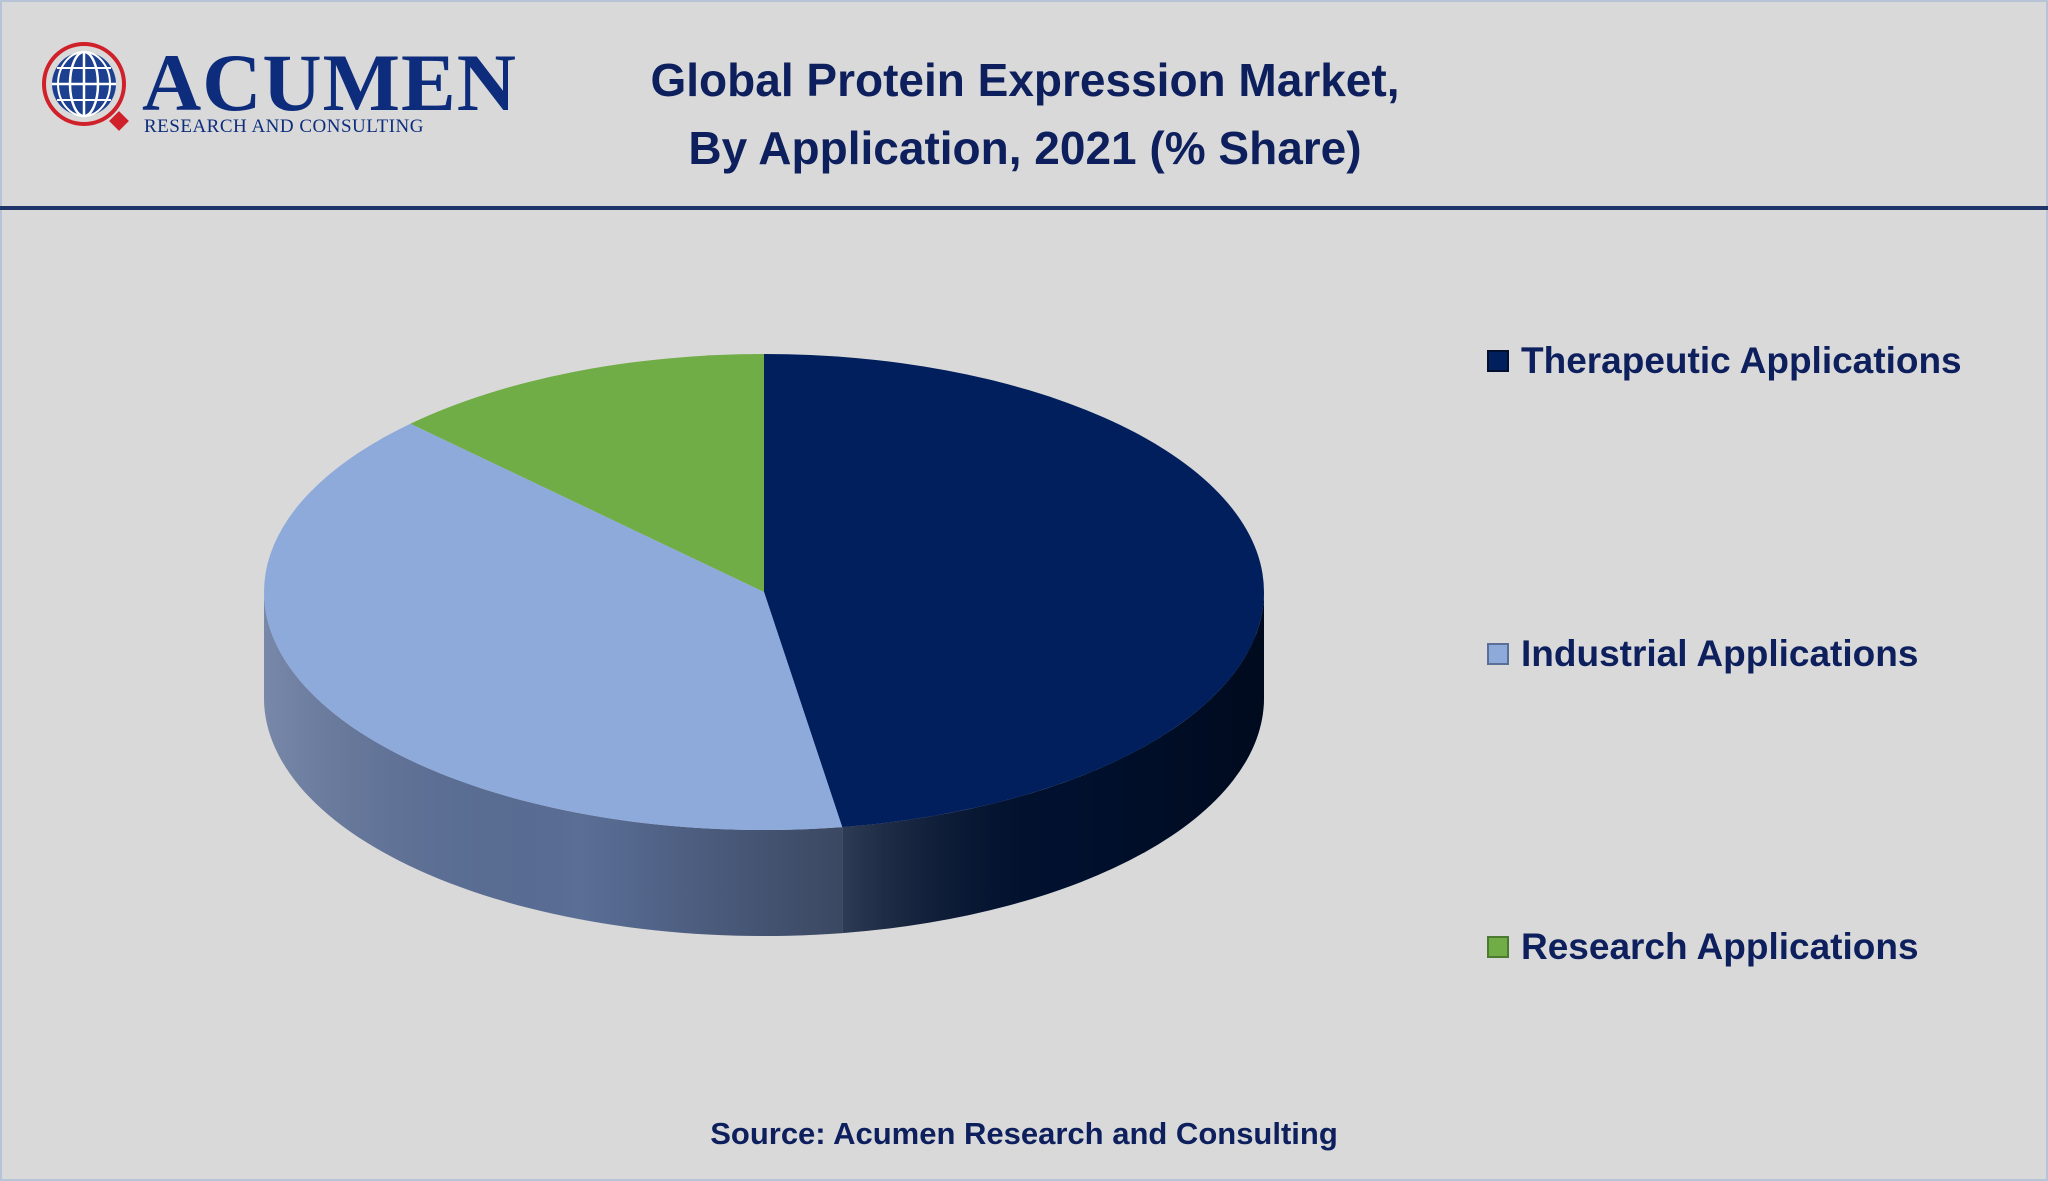 The image size is (2048, 1181). I want to click on legend-label: Research Applications, so click(1720, 946).